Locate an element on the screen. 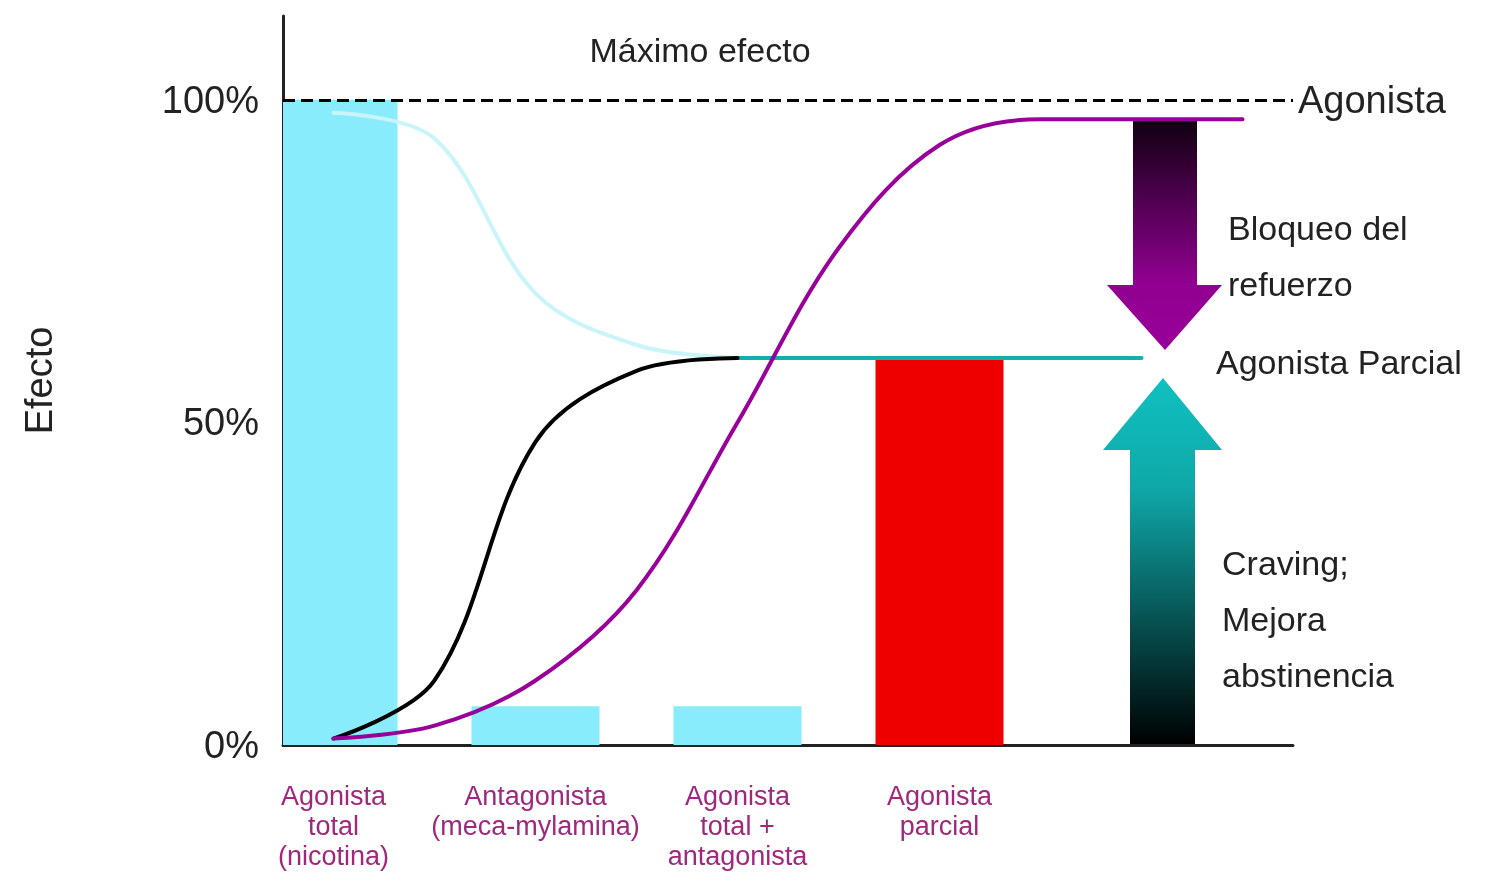  x-tick-label: Agonista total (nicotina) is located at coordinates (333, 826).